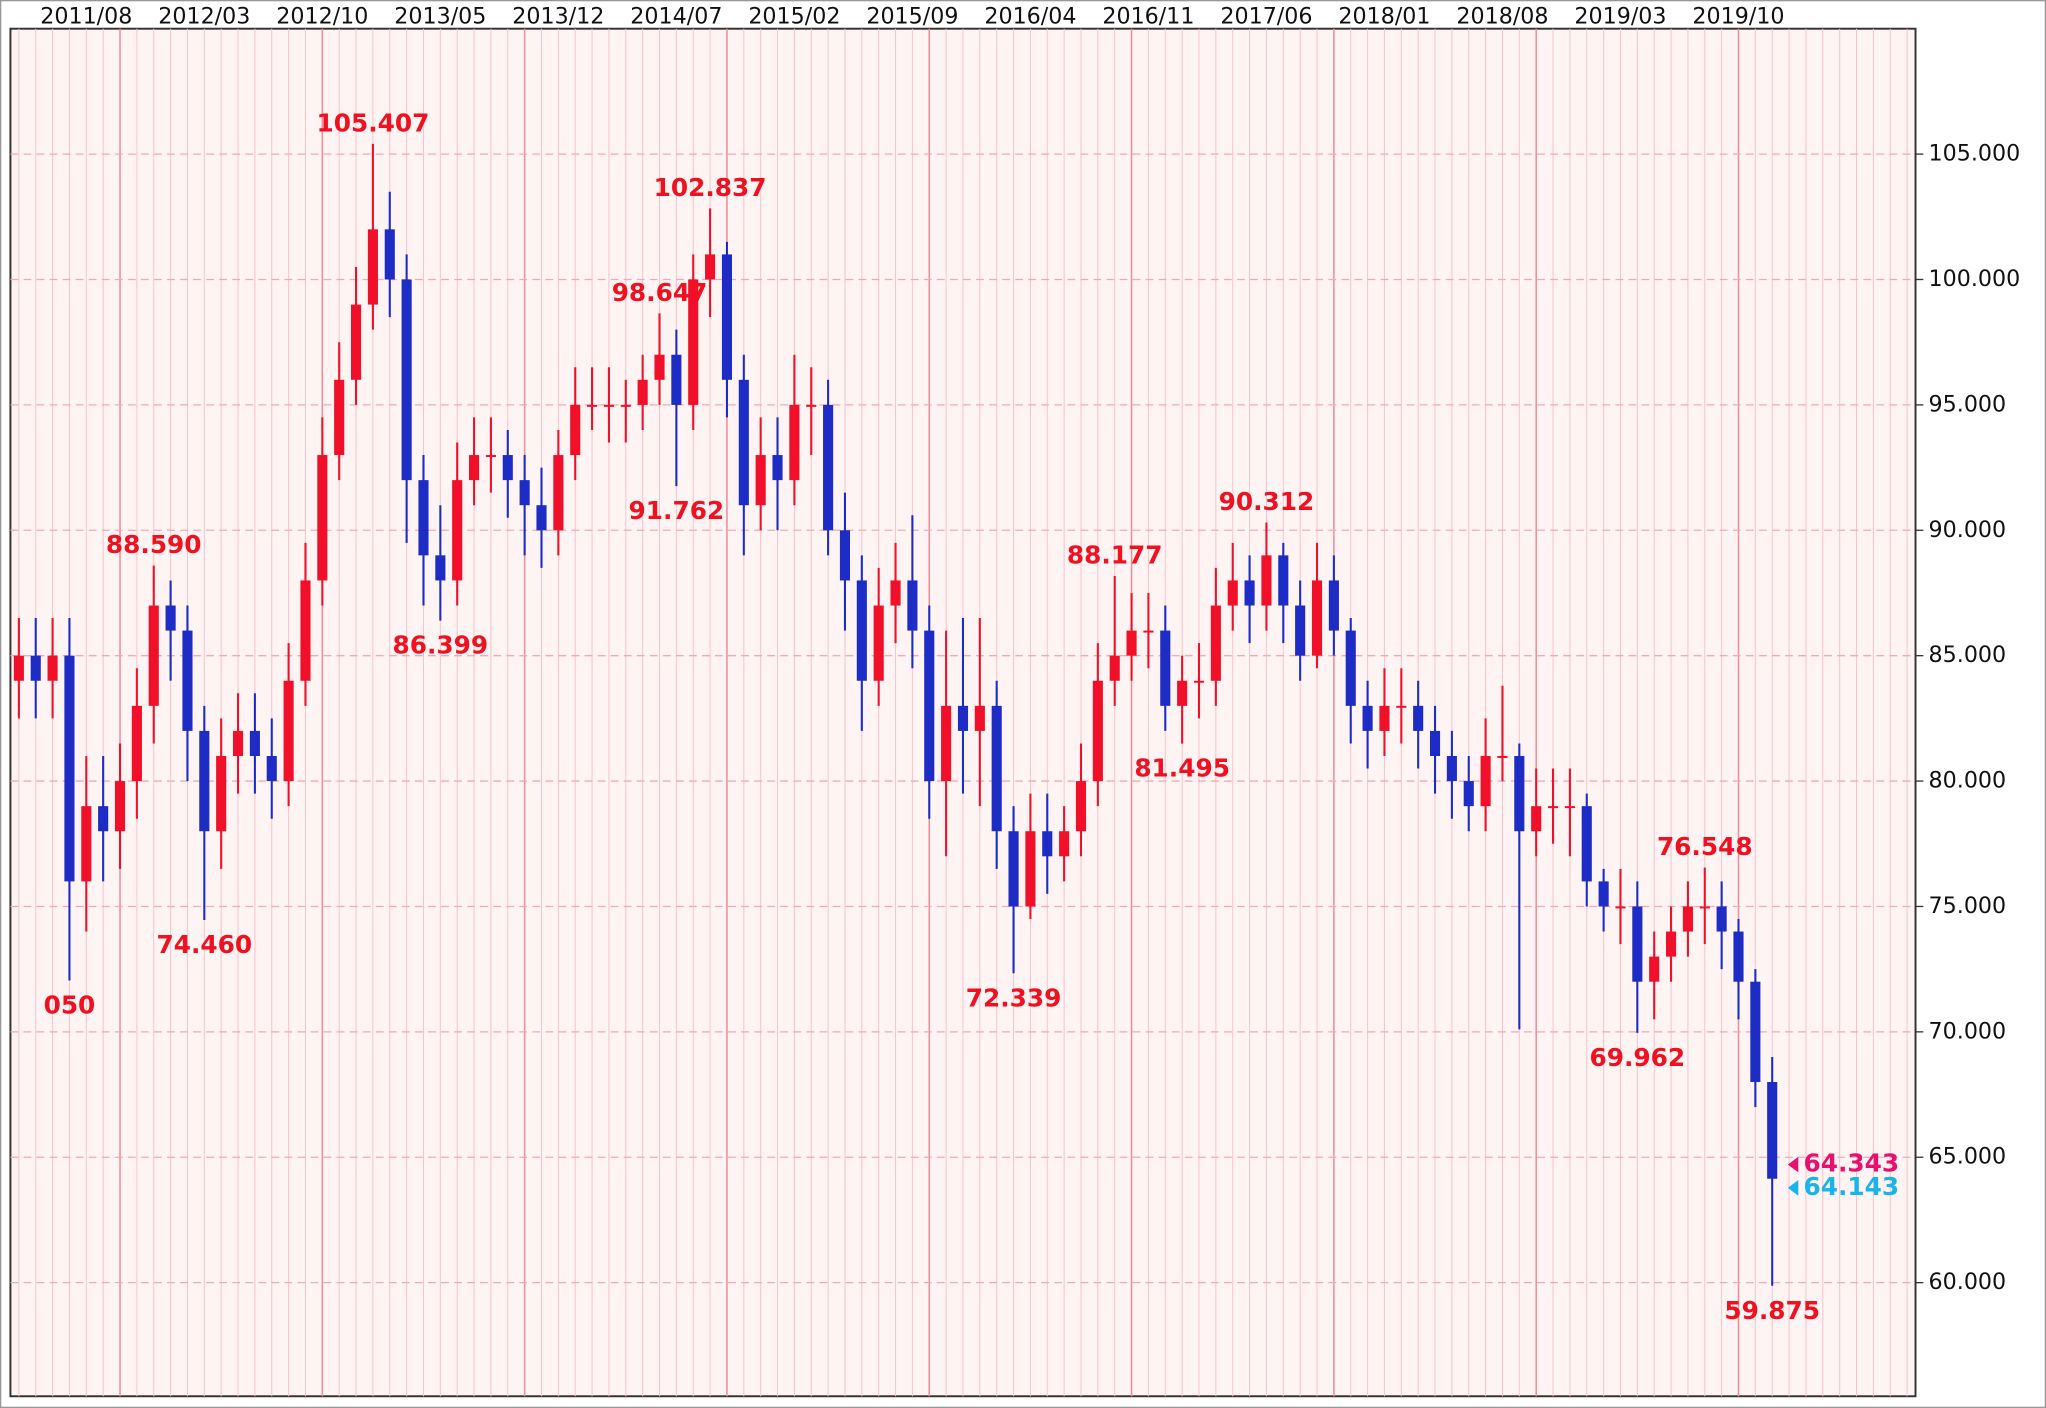 The width and height of the screenshot is (2046, 1408). Describe the element at coordinates (1182, 768) in the screenshot. I see `extreme-label: 81.495` at that location.